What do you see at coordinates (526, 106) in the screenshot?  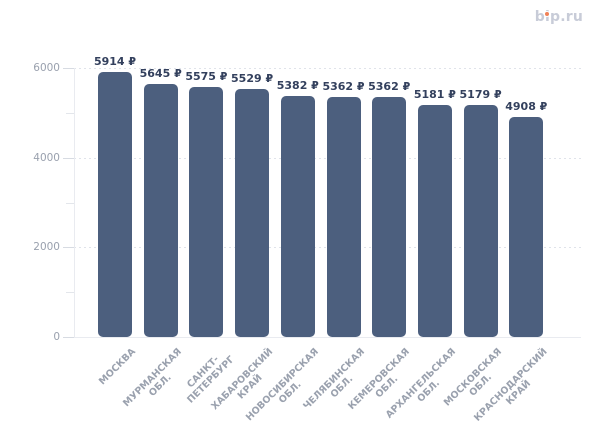 I see `bar-value-label: 4908 ₽` at bounding box center [526, 106].